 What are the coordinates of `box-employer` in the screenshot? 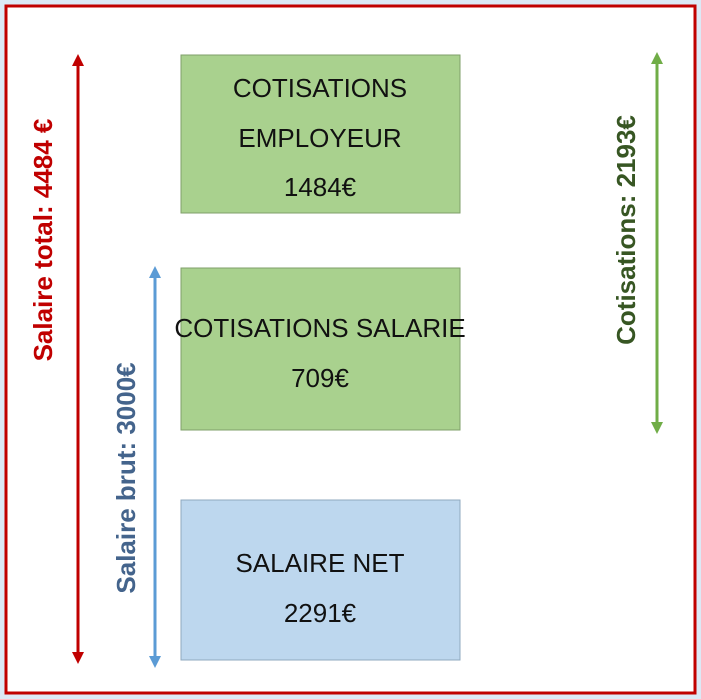 It's located at (320, 134).